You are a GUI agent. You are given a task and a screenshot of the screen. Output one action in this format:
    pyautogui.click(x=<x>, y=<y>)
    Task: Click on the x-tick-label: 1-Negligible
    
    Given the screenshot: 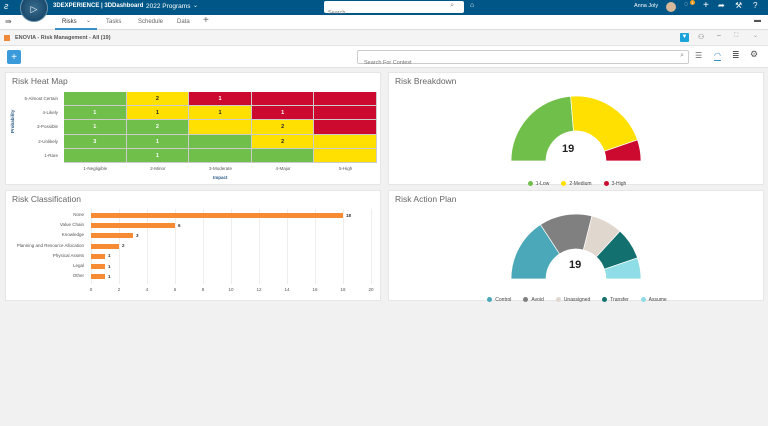 What is the action you would take?
    pyautogui.click(x=95, y=168)
    